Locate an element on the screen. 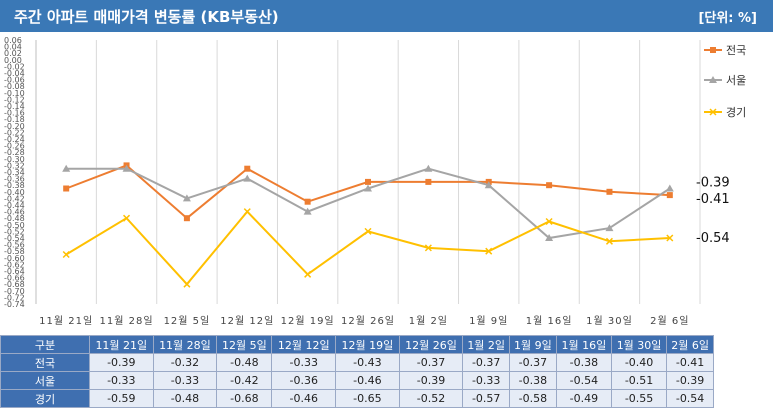 The width and height of the screenshot is (773, 409). y-tick-label: -0.34 is located at coordinates (14, 172).